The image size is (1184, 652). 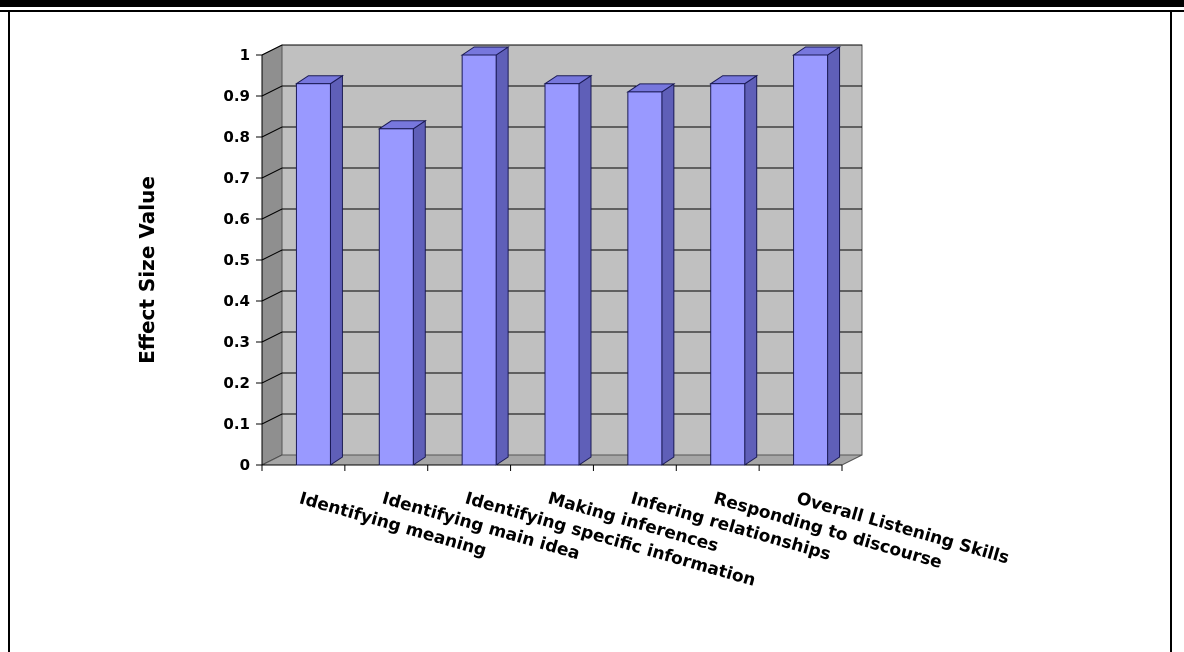 What do you see at coordinates (236, 137) in the screenshot?
I see `y-tick-label: 0.8` at bounding box center [236, 137].